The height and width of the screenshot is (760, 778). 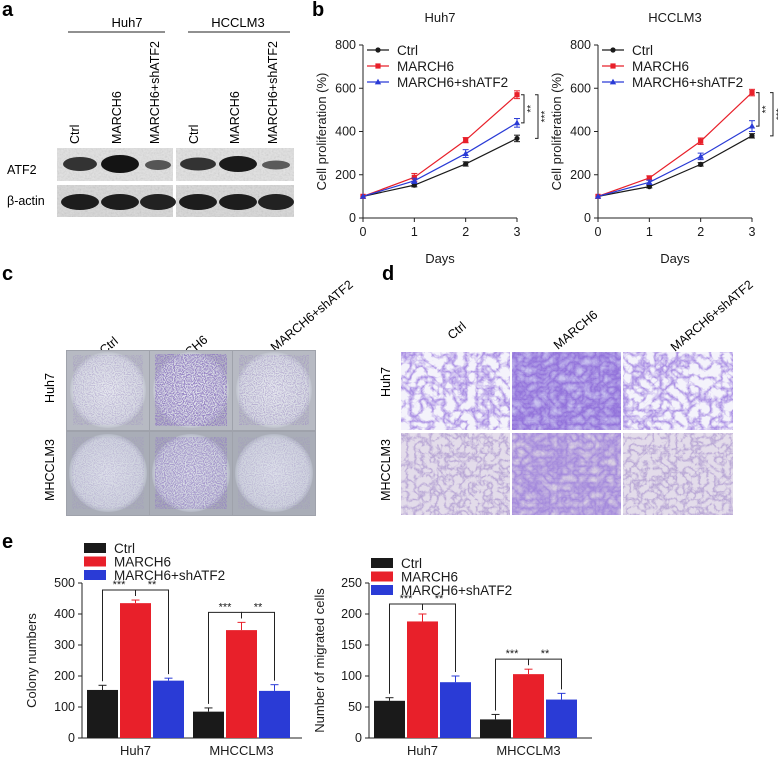 I want to click on y-tick-label: 600, so click(x=345, y=88).